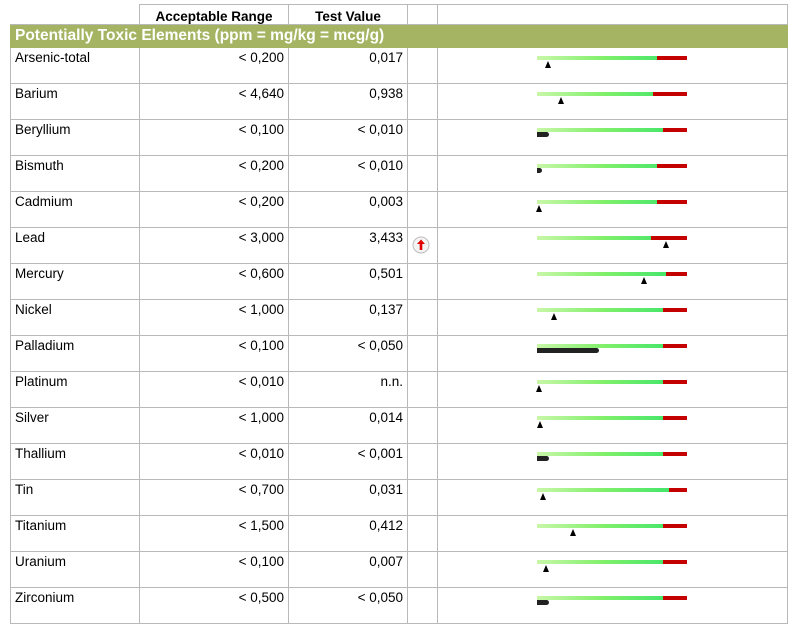  What do you see at coordinates (214, 461) in the screenshot?
I see `acceptable-range-value: < 0,010` at bounding box center [214, 461].